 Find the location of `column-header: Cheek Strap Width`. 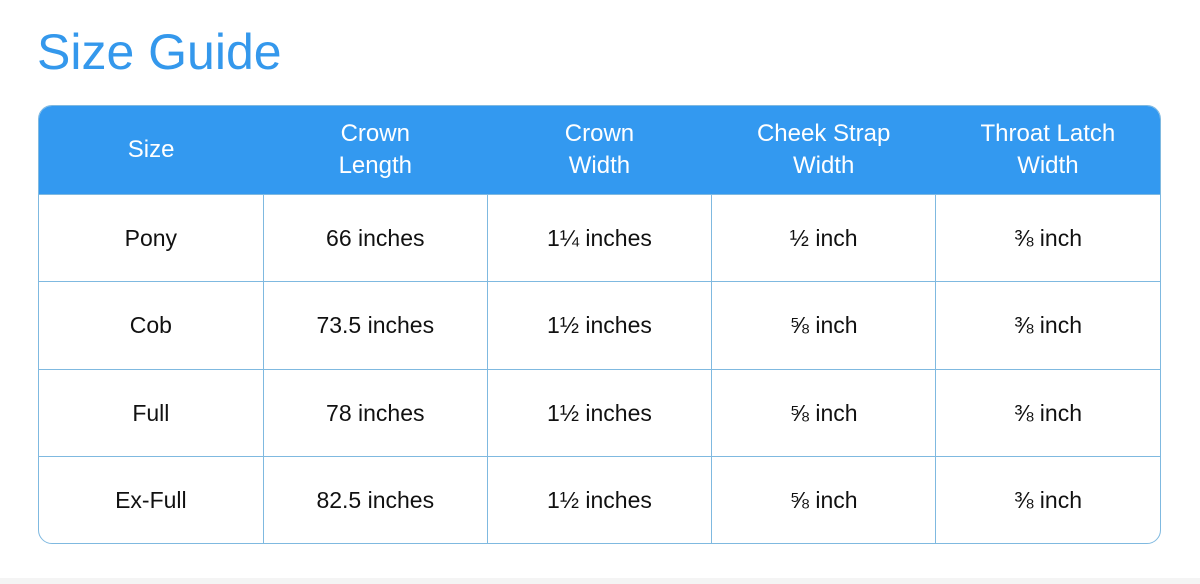

column-header: Cheek Strap Width is located at coordinates (823, 150).